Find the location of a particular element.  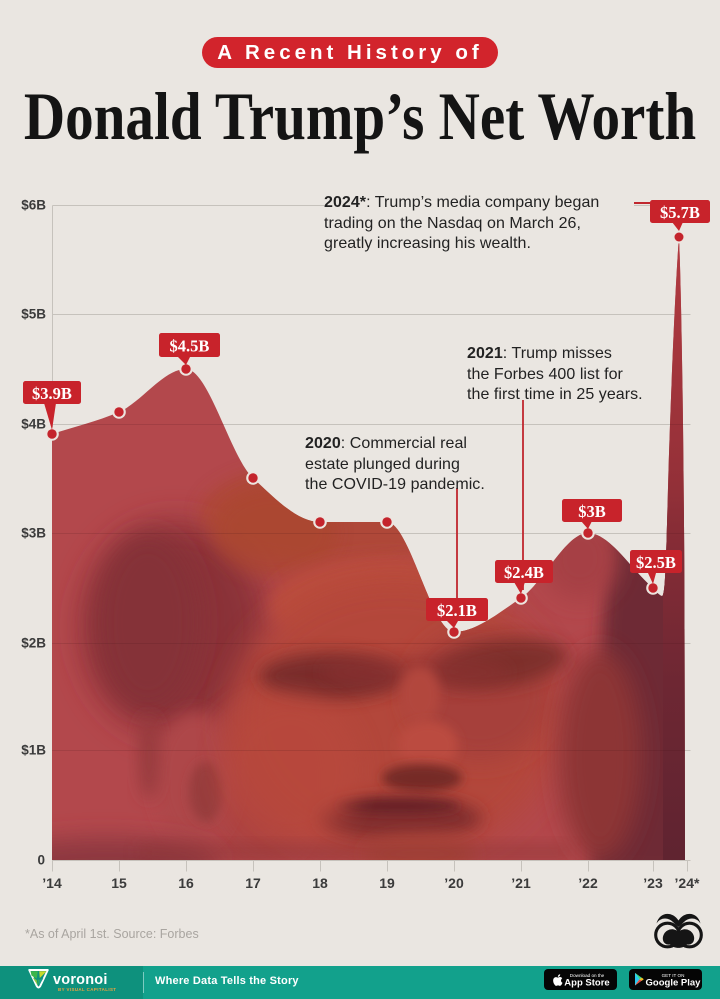

svg-text: $2.1B is located at coordinates (457, 610).